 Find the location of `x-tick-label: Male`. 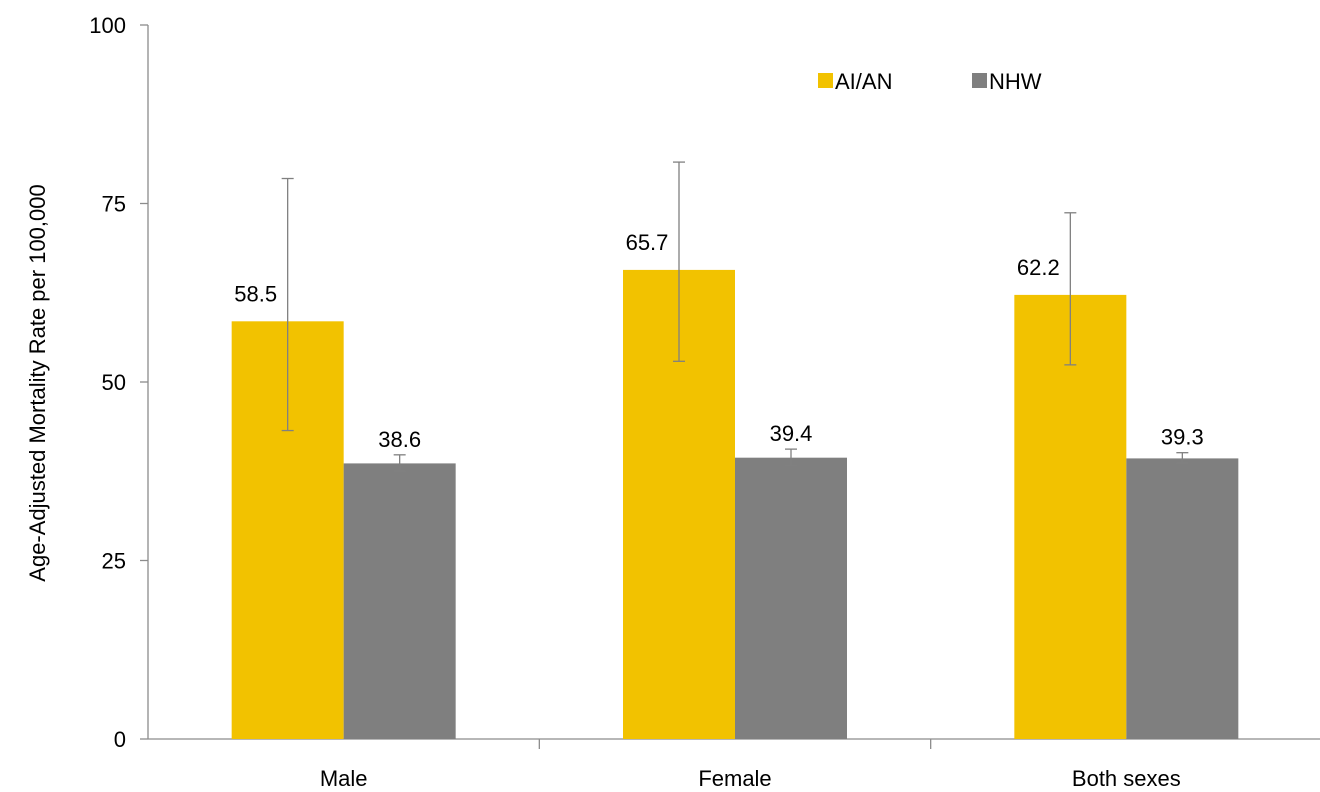

x-tick-label: Male is located at coordinates (344, 778).